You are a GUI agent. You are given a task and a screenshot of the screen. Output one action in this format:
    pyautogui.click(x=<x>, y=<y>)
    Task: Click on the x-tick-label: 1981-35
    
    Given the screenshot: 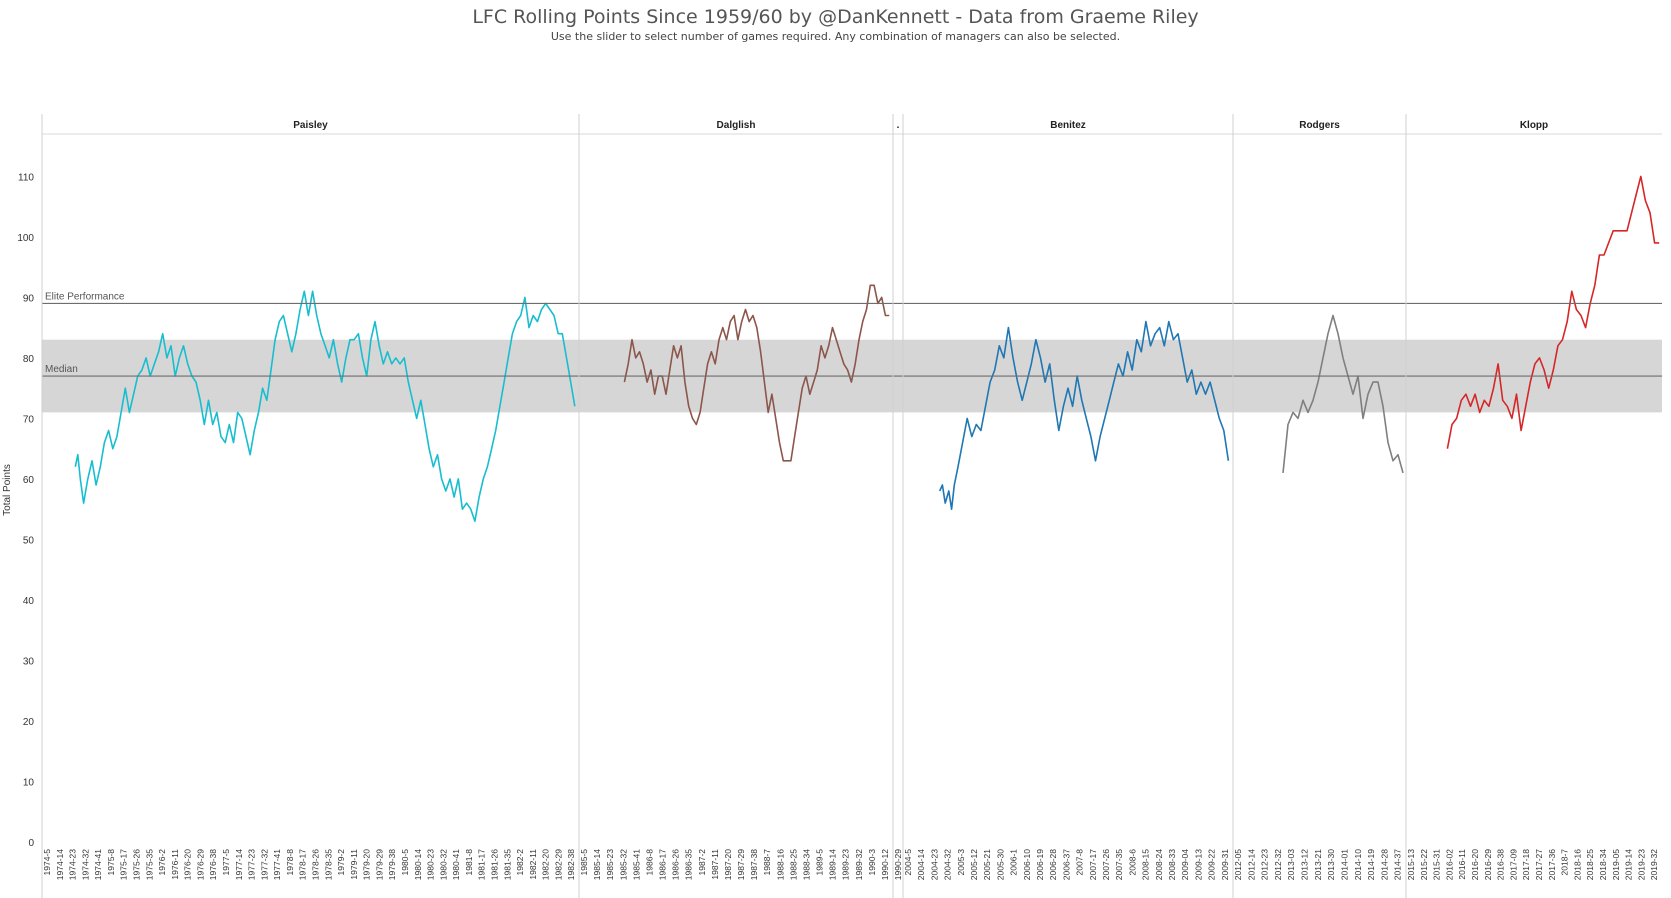 What is the action you would take?
    pyautogui.click(x=507, y=864)
    